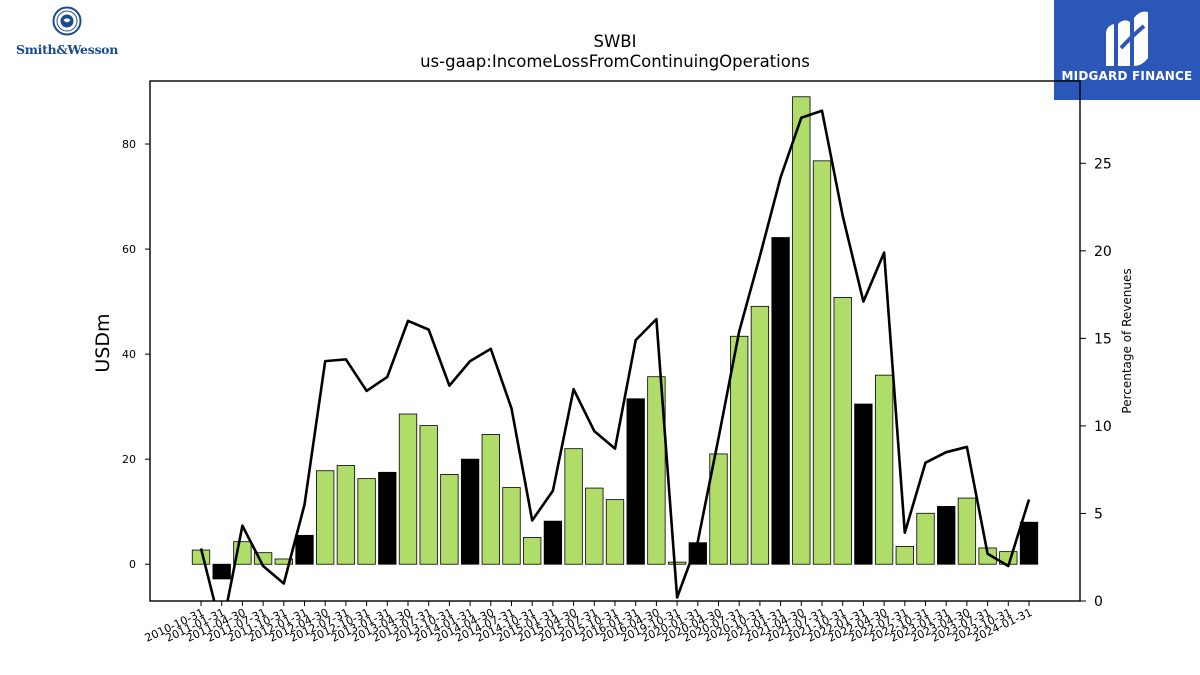 Image resolution: width=1200 pixels, height=675 pixels. Describe the element at coordinates (129, 459) in the screenshot. I see `y-tick-label: 20` at that location.